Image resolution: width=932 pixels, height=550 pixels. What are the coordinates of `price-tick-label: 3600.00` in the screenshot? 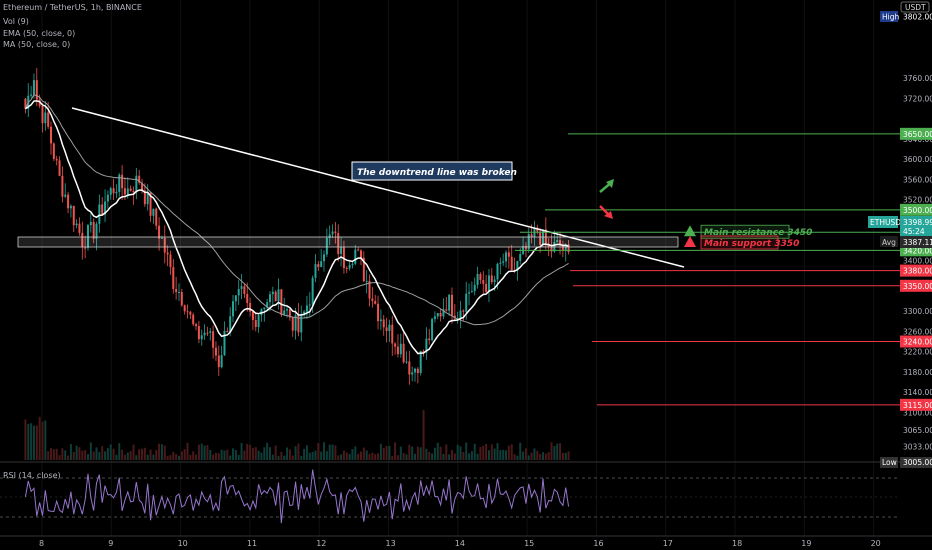 It's located at (917, 159).